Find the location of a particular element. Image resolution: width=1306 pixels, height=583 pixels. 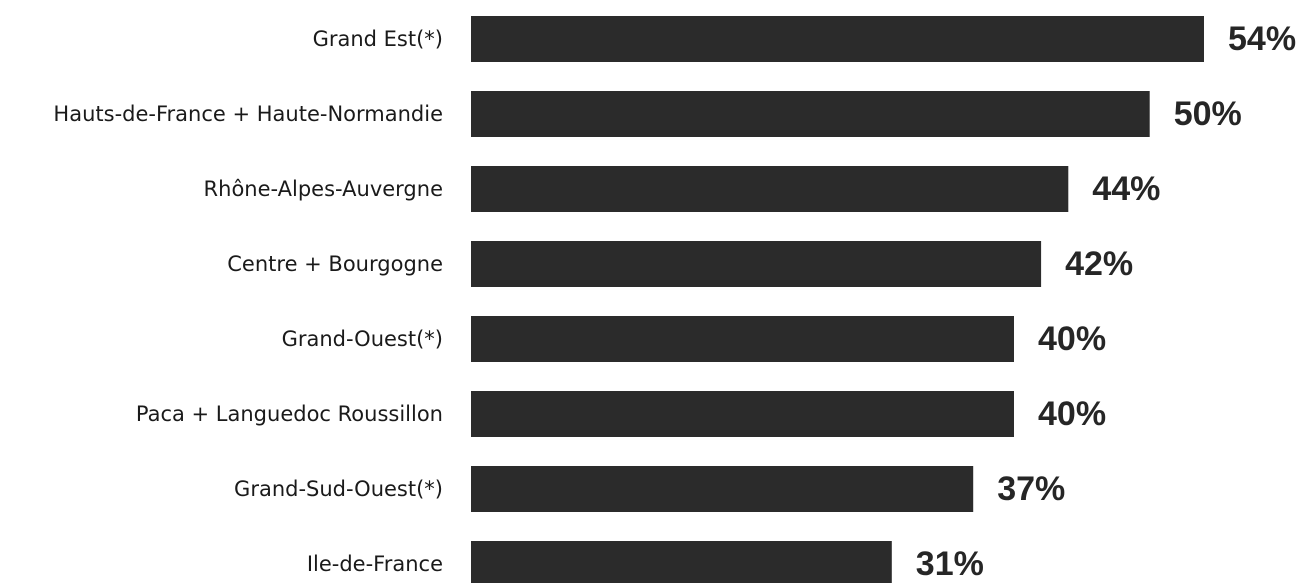

value-label-4: 40% is located at coordinates (1072, 339).